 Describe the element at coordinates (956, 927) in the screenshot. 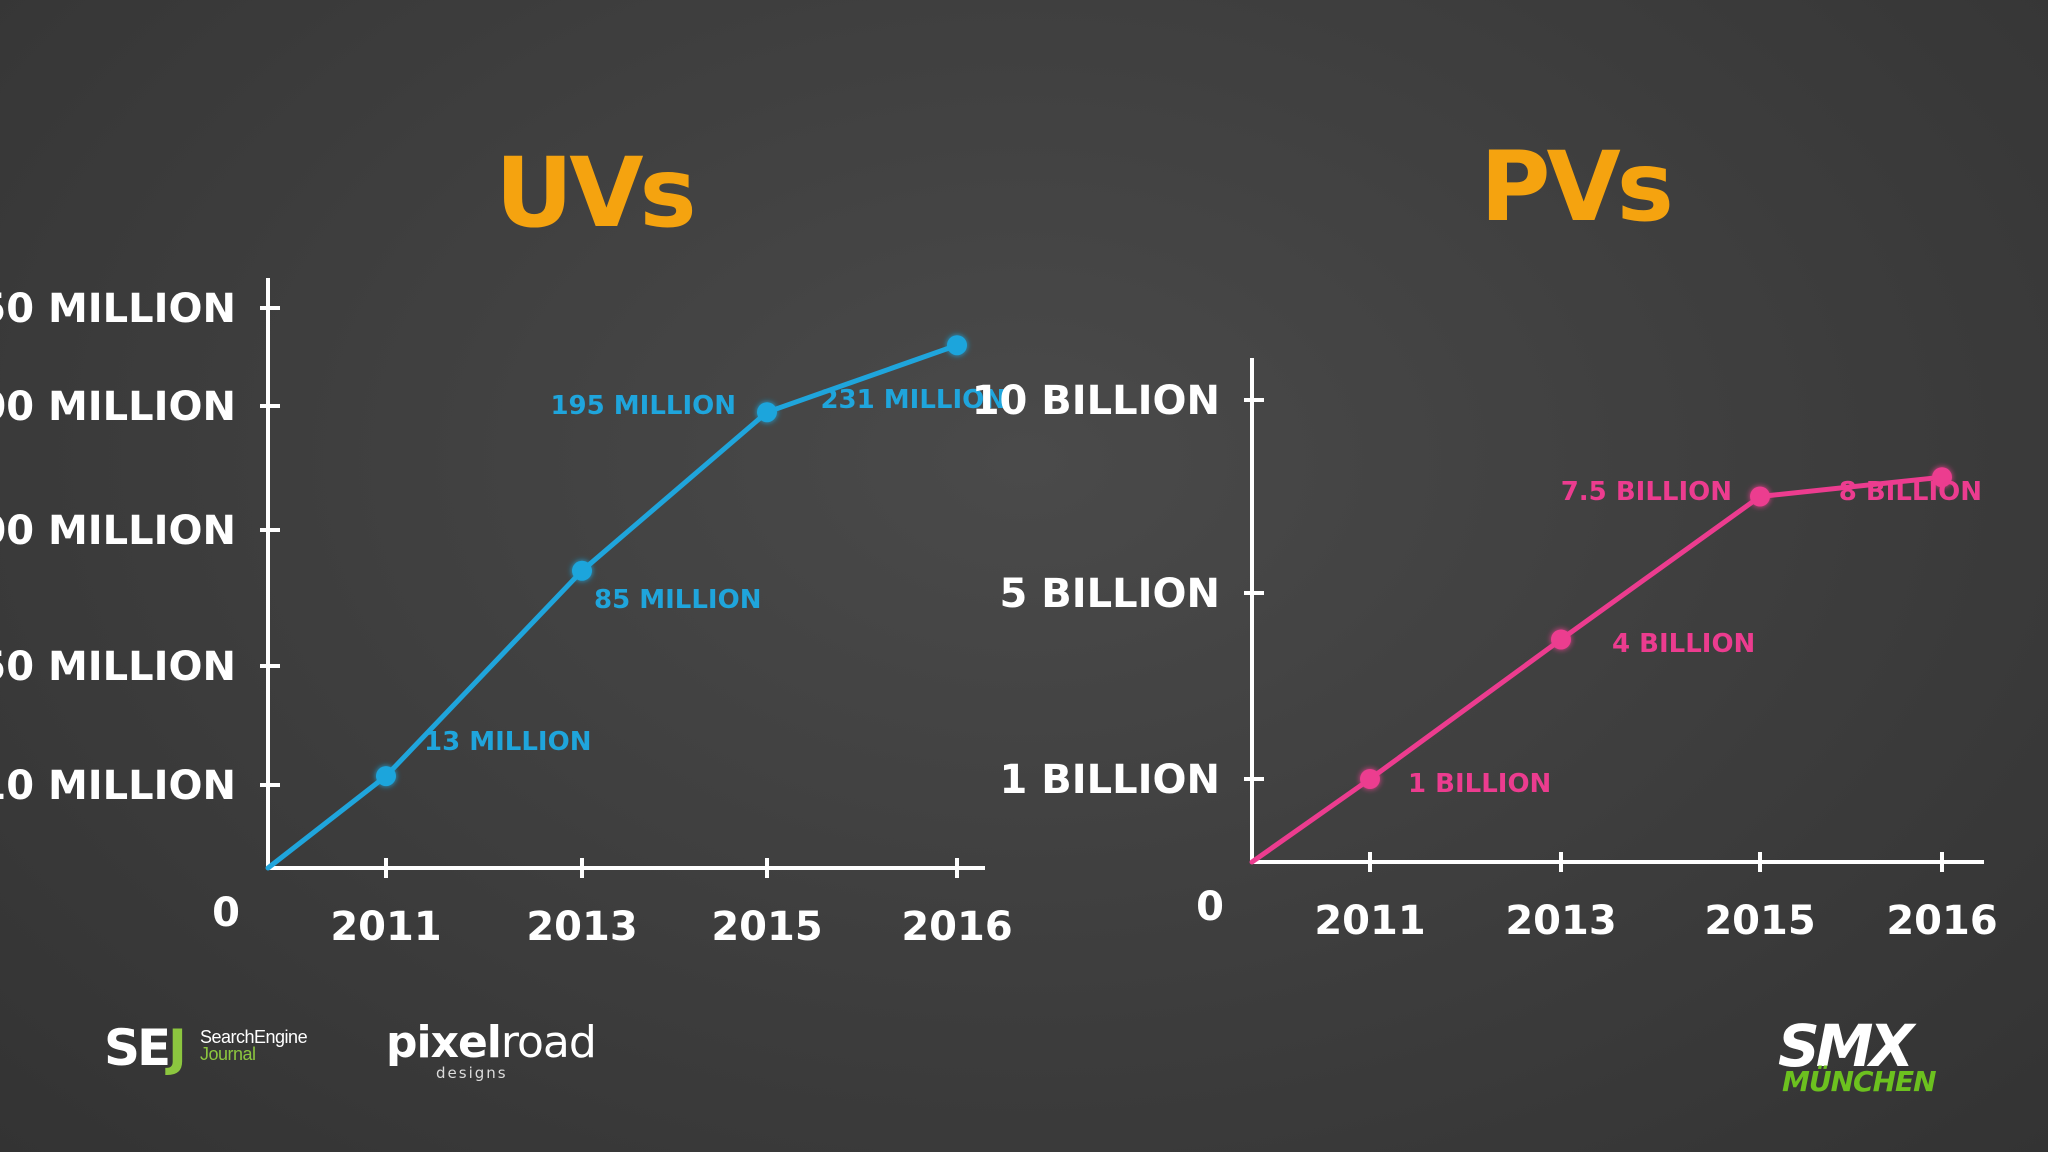

I see `uv-x-tick-label: 2016` at that location.